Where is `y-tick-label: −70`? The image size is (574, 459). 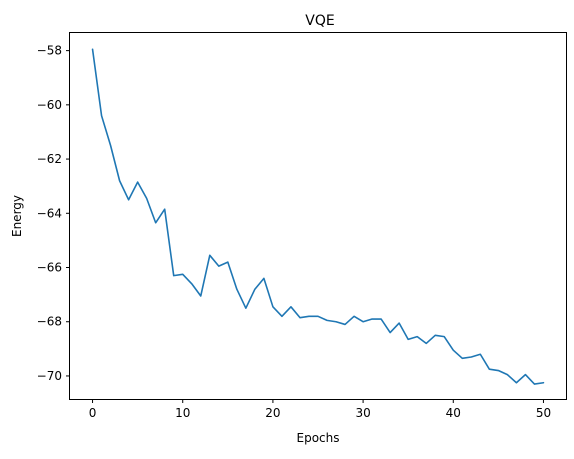
y-tick-label: −70 is located at coordinates (49, 376).